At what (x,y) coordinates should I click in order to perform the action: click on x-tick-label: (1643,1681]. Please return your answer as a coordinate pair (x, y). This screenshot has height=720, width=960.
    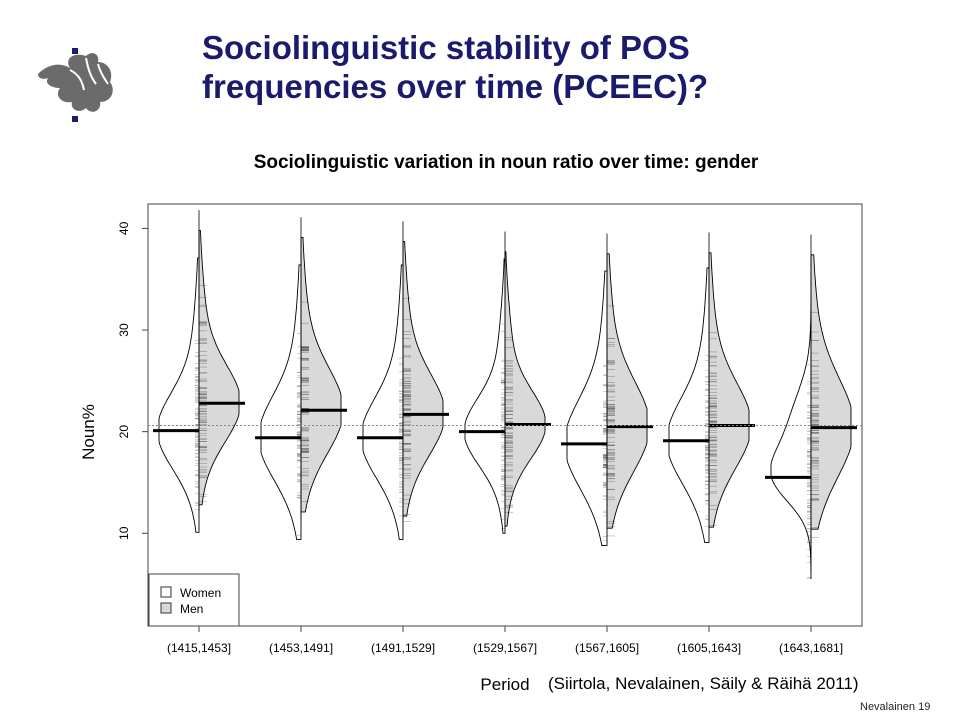
    Looking at the image, I should click on (811, 648).